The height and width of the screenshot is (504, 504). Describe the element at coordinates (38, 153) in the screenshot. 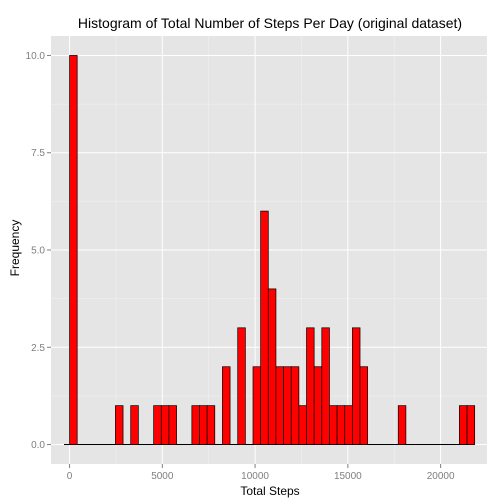

I see `y-tick-label: 7.5` at that location.